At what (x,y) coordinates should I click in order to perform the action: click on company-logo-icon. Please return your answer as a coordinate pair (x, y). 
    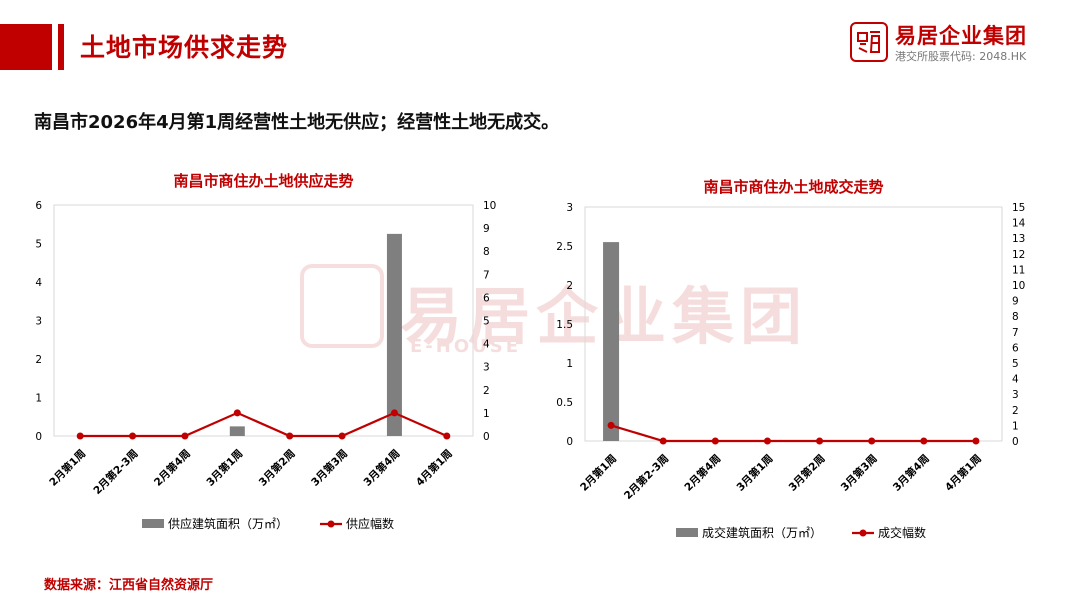
    Looking at the image, I should click on (869, 42).